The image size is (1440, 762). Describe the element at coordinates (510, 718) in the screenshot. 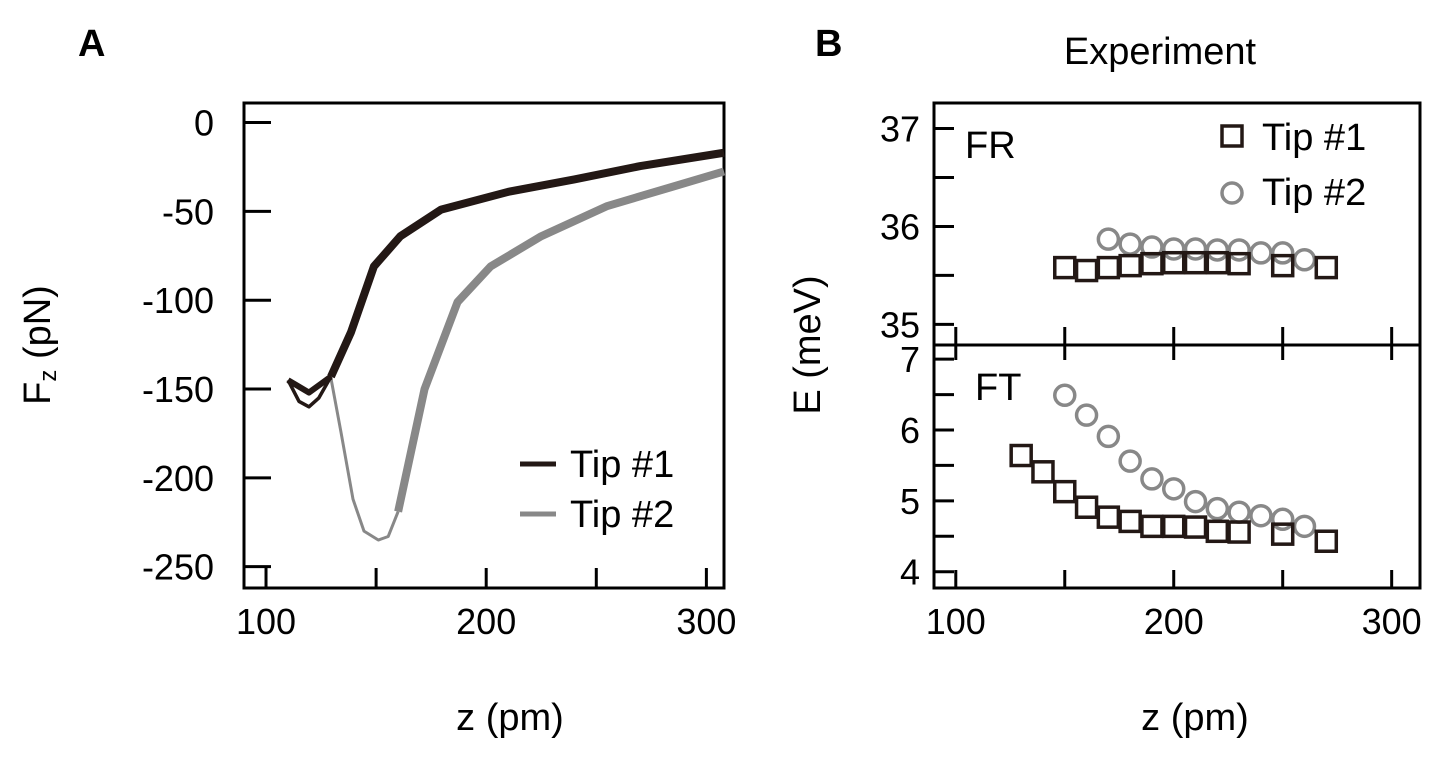

I see `panel-a-xlabel: z (pm)` at that location.